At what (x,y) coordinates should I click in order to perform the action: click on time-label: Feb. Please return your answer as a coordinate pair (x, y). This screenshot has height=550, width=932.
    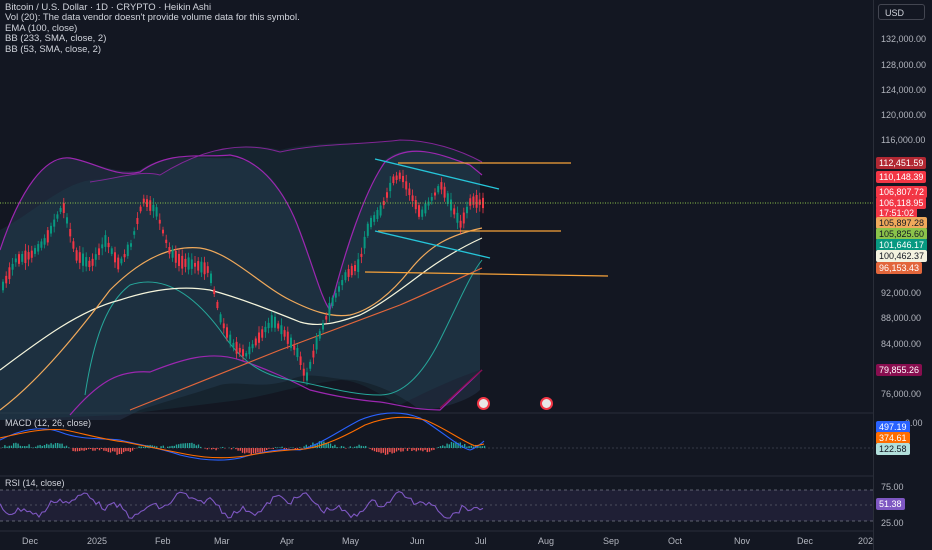
    Looking at the image, I should click on (163, 541).